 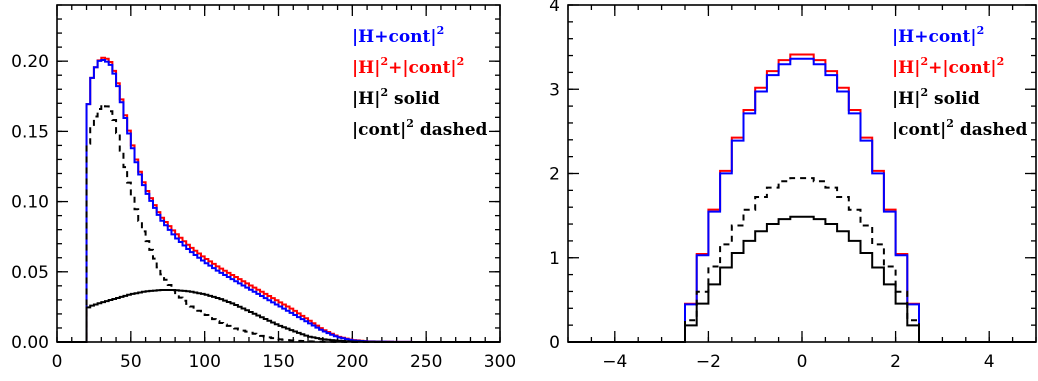 What do you see at coordinates (554, 343) in the screenshot?
I see `y-tick-label: 0` at bounding box center [554, 343].